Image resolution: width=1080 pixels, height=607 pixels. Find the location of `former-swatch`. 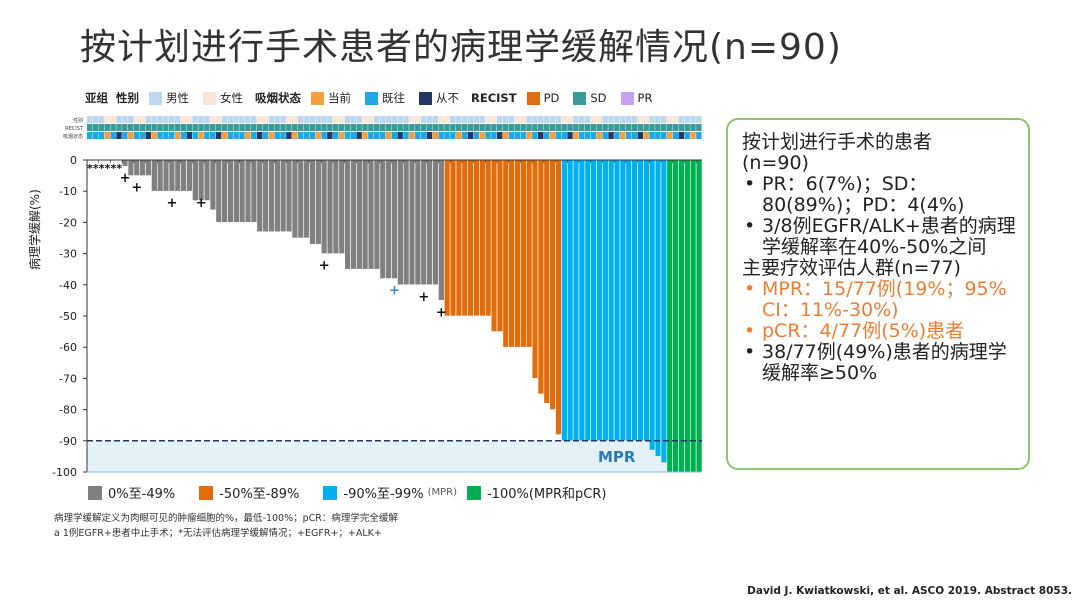

former-swatch is located at coordinates (371, 98).